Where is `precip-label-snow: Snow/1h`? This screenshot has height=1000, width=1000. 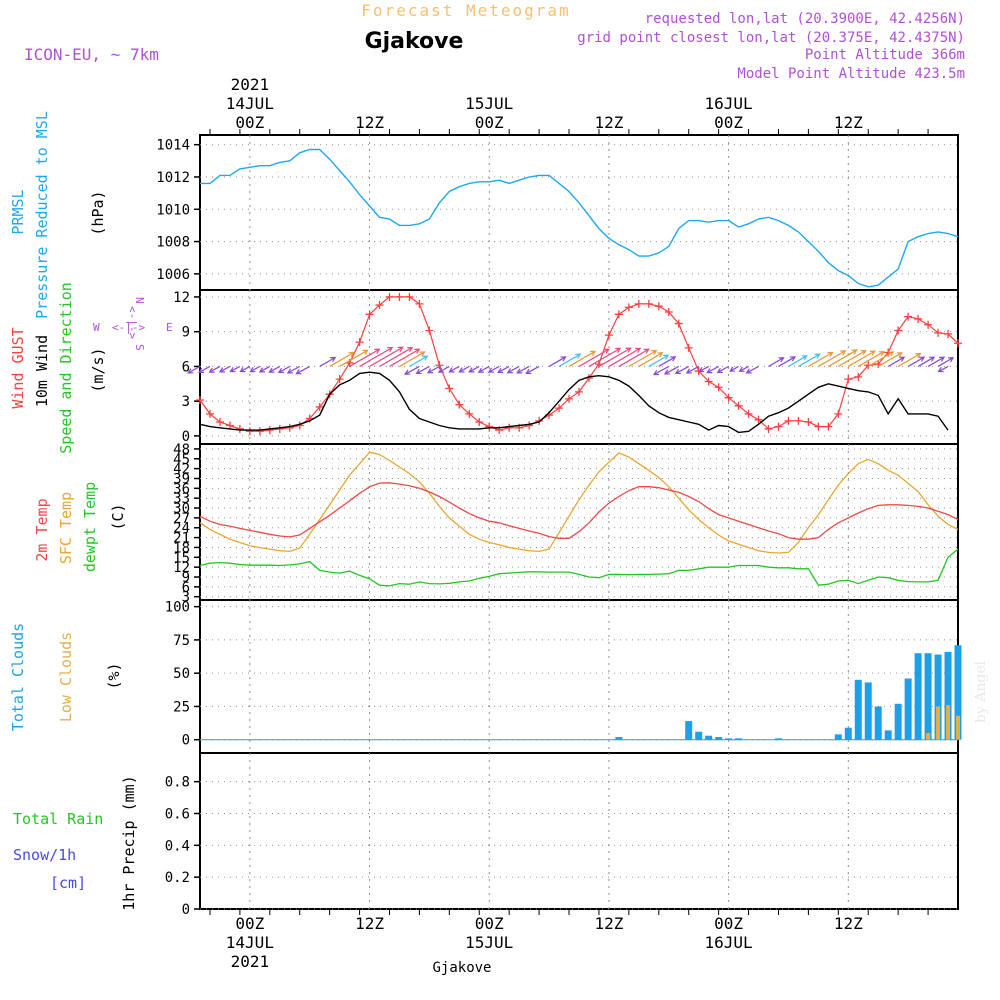
precip-label-snow: Snow/1h is located at coordinates (44, 855).